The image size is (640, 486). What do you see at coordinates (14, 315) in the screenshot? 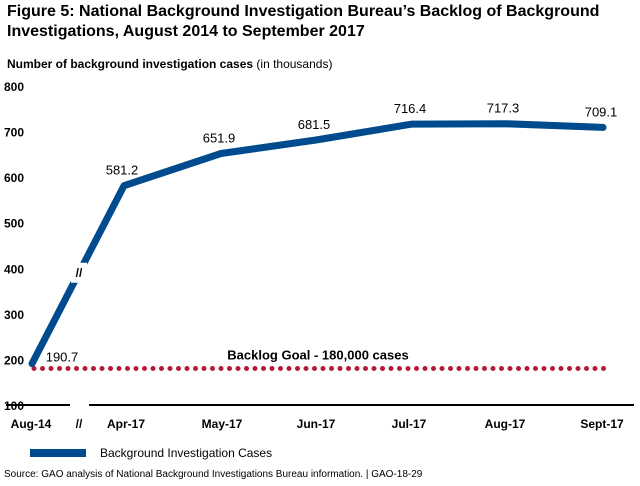
I see `y-tick-label: 300` at bounding box center [14, 315].